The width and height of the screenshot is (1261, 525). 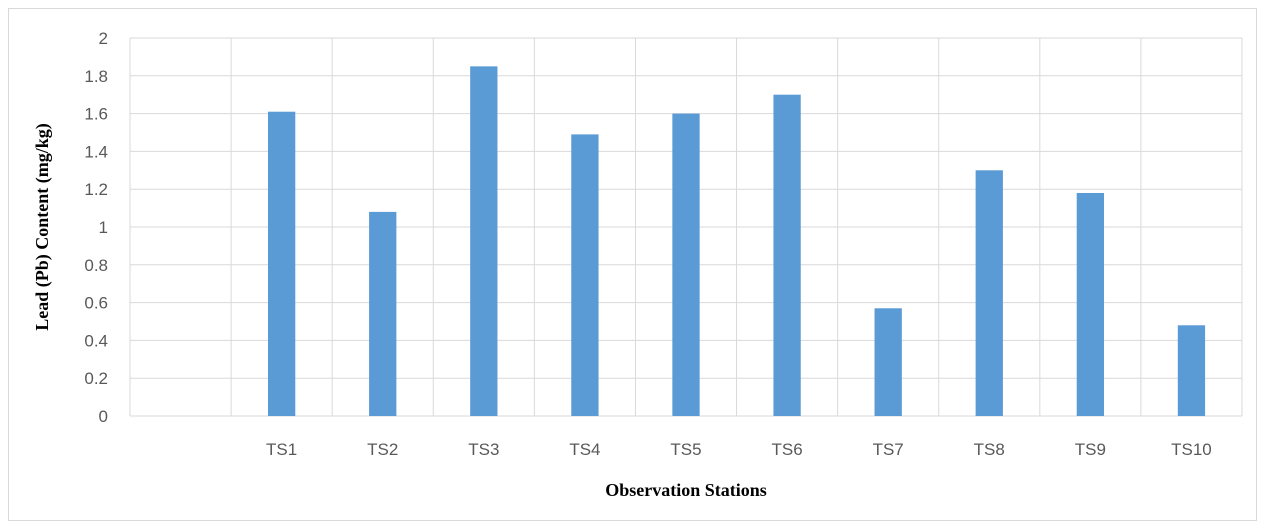 What do you see at coordinates (686, 264) in the screenshot?
I see `bar-ts5` at bounding box center [686, 264].